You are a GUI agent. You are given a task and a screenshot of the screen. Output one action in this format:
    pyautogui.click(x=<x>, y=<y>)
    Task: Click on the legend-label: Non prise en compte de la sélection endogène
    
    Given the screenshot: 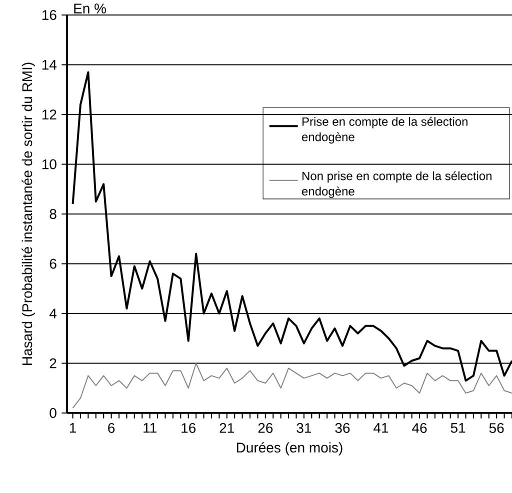 What is the action you would take?
    pyautogui.click(x=397, y=184)
    